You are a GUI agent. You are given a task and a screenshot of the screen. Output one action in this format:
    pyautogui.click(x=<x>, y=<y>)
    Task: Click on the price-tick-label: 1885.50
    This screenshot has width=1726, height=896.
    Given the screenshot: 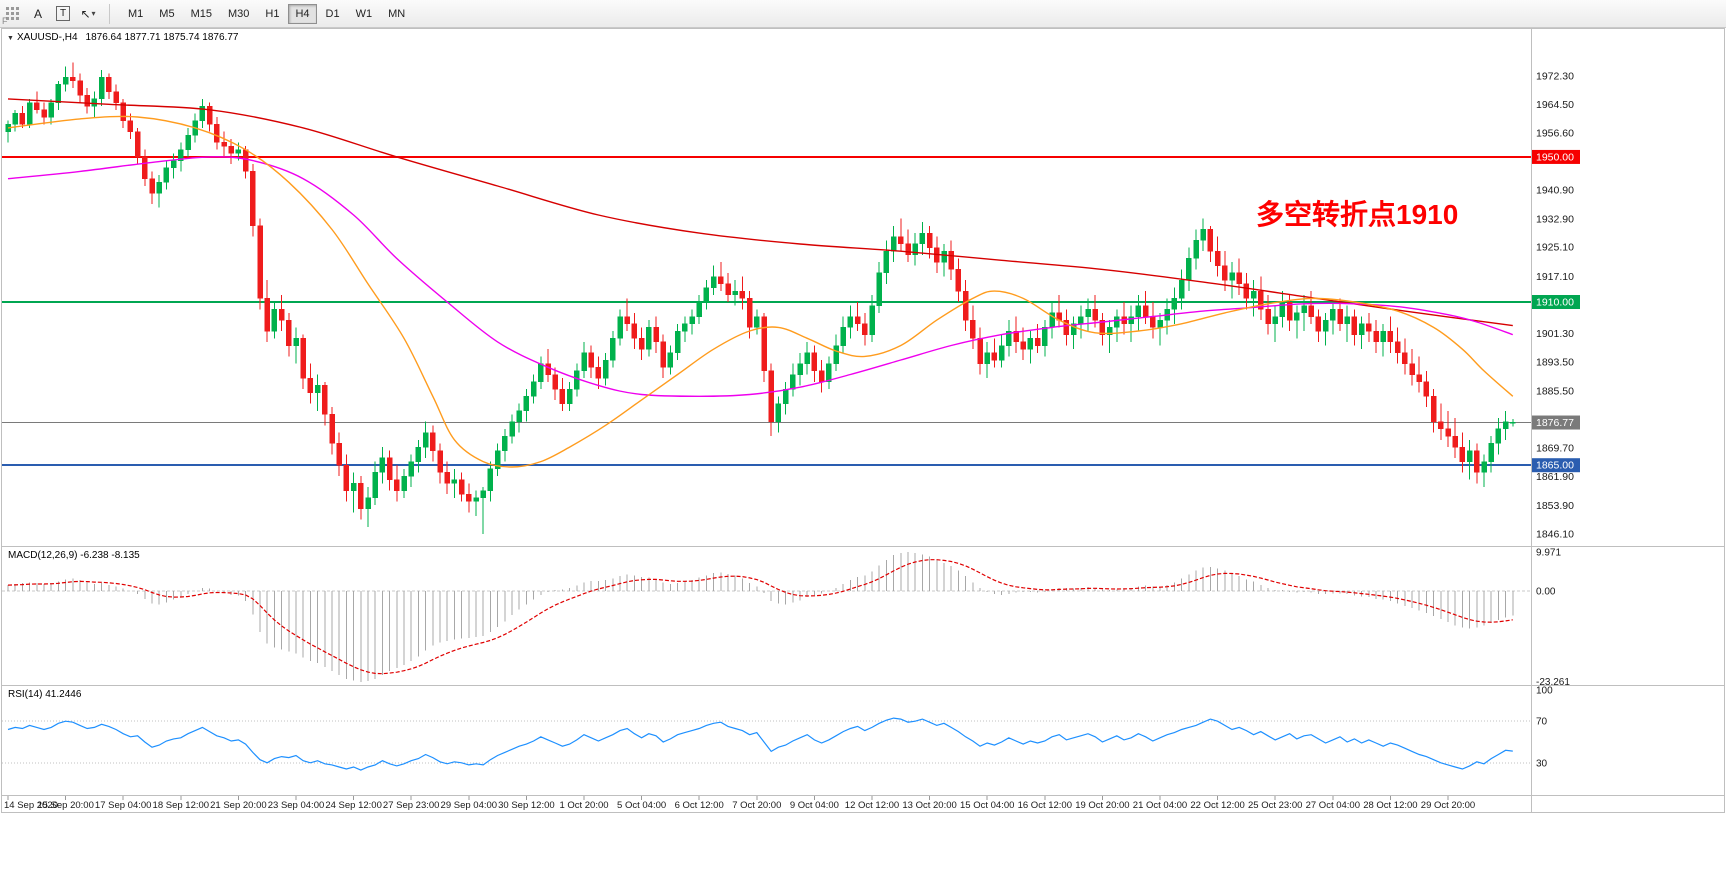 What is the action you would take?
    pyautogui.click(x=1555, y=391)
    